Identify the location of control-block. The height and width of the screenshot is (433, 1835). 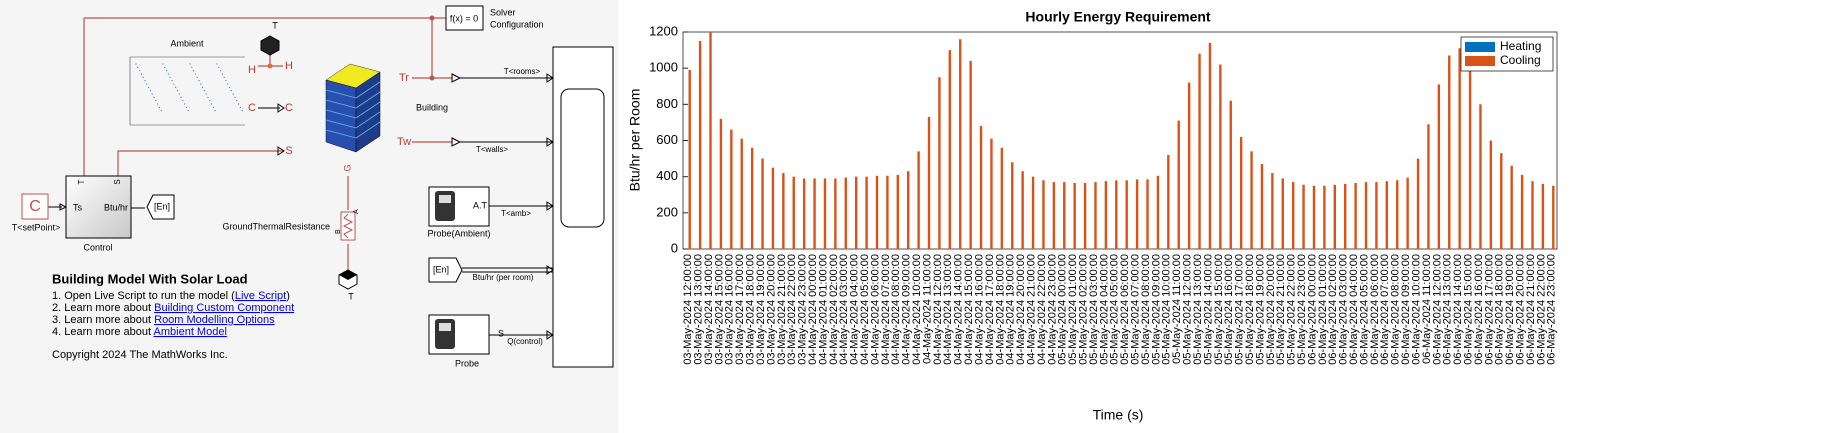
(98, 207).